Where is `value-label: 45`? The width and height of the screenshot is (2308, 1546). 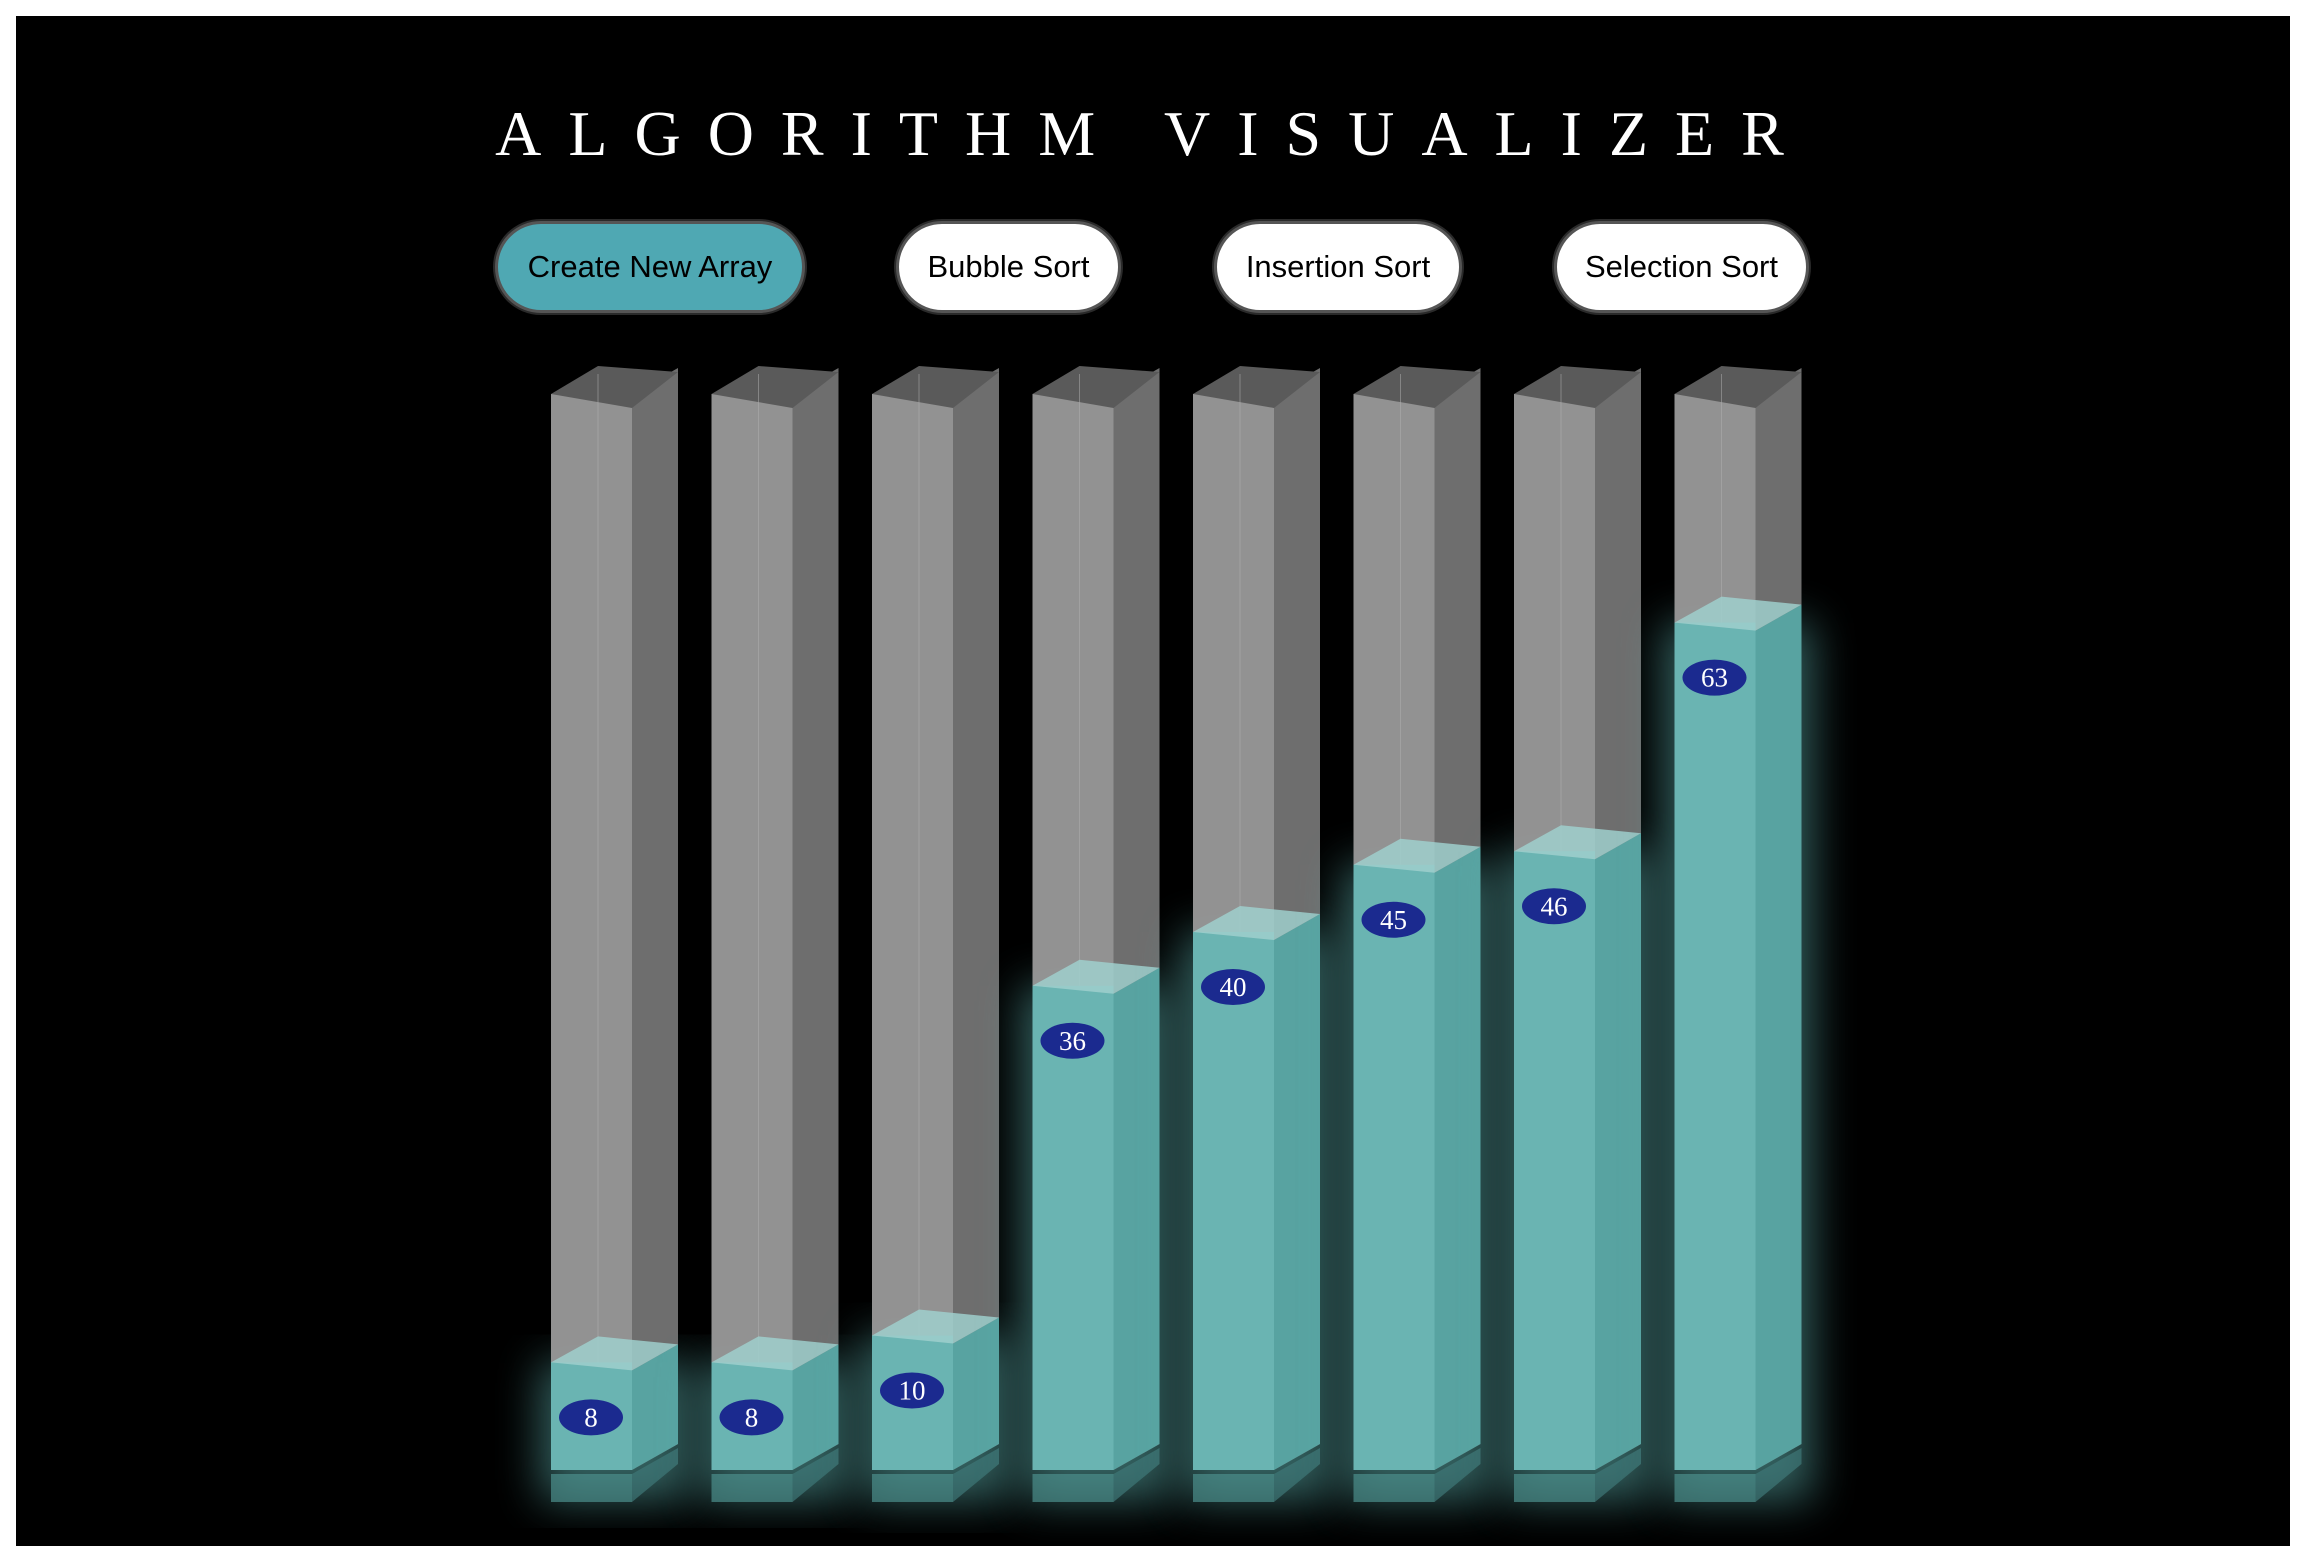
value-label: 45 is located at coordinates (1393, 920).